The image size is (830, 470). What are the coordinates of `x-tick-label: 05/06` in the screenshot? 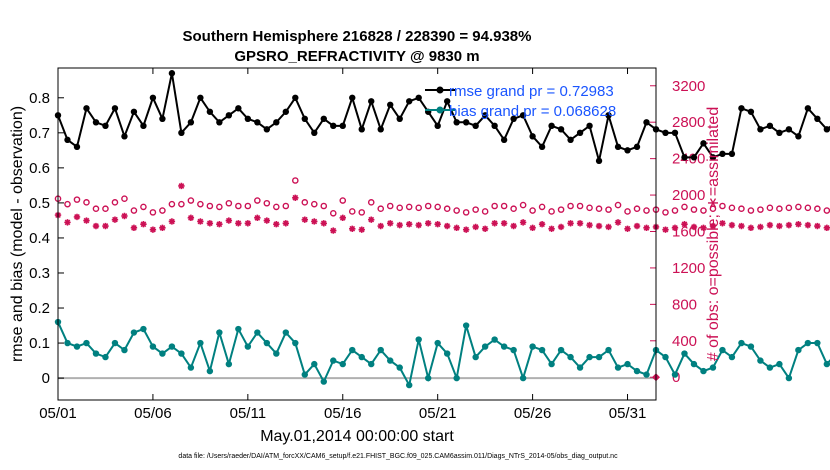 It's located at (153, 413).